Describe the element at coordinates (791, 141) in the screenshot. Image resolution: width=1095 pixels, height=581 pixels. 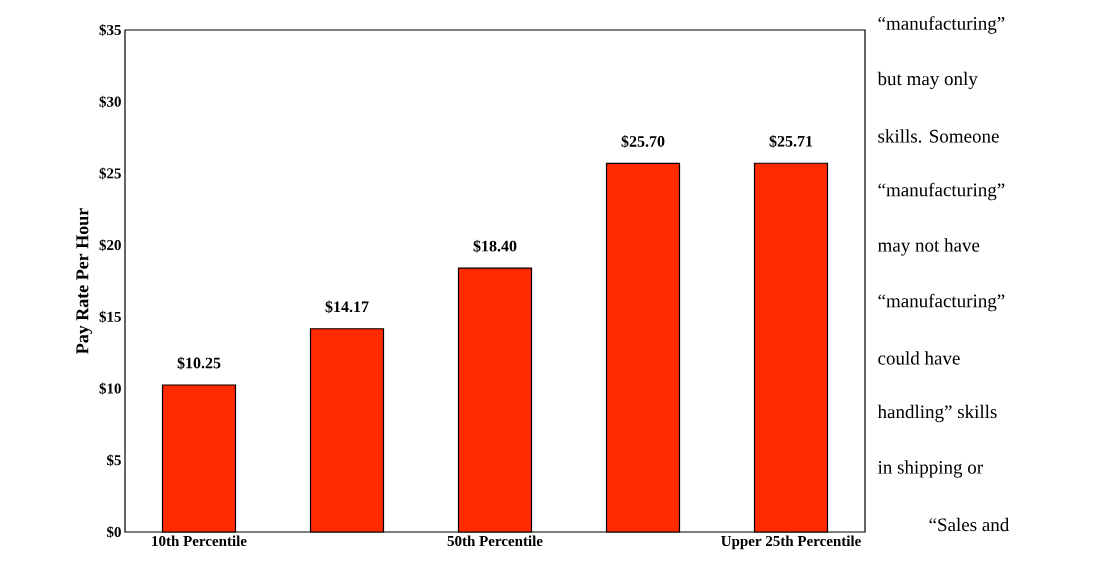
I see `data-label: $25.71` at that location.